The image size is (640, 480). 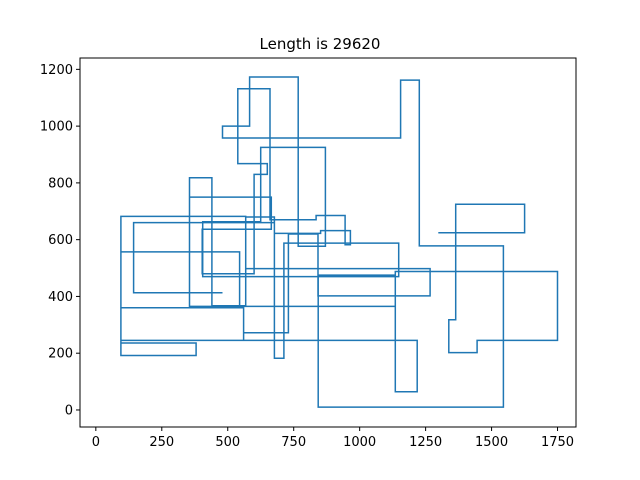 What do you see at coordinates (60, 354) in the screenshot?
I see `y-tick-label: 200` at bounding box center [60, 354].